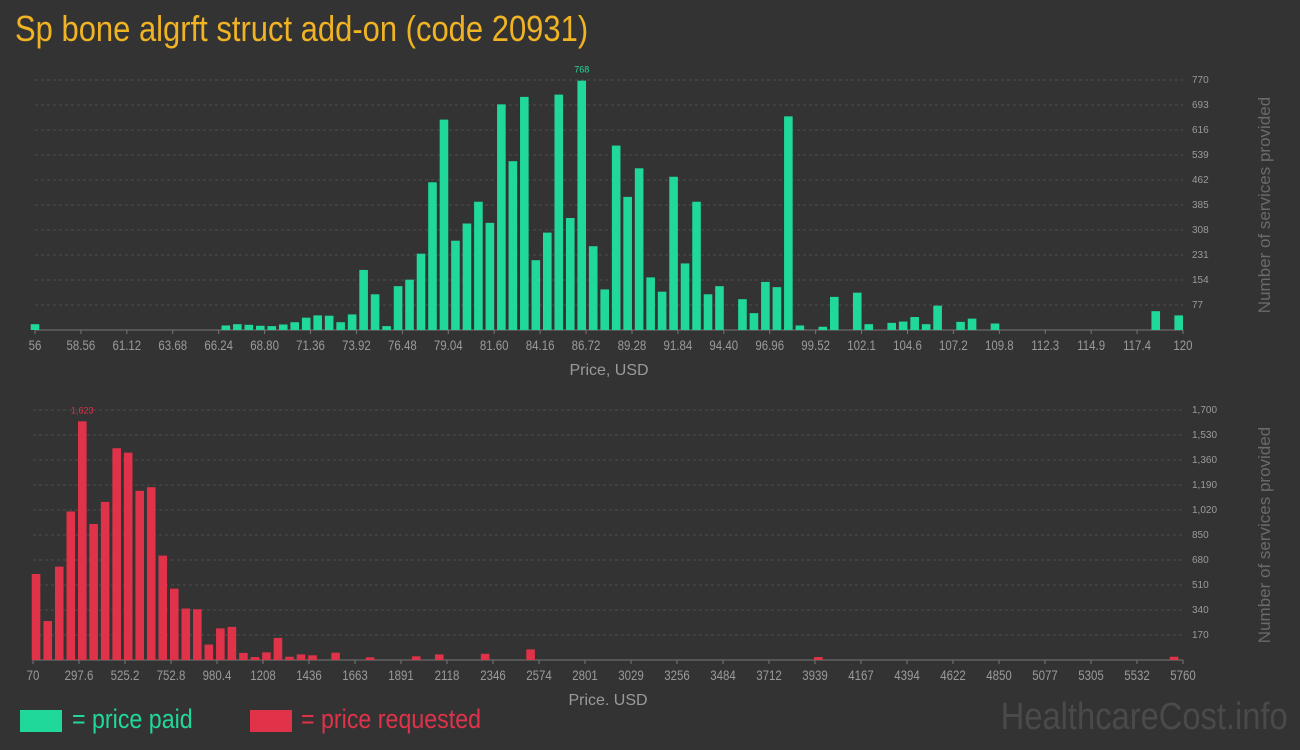  Describe the element at coordinates (263, 675) in the screenshot. I see `x-tick-label: 1208` at that location.